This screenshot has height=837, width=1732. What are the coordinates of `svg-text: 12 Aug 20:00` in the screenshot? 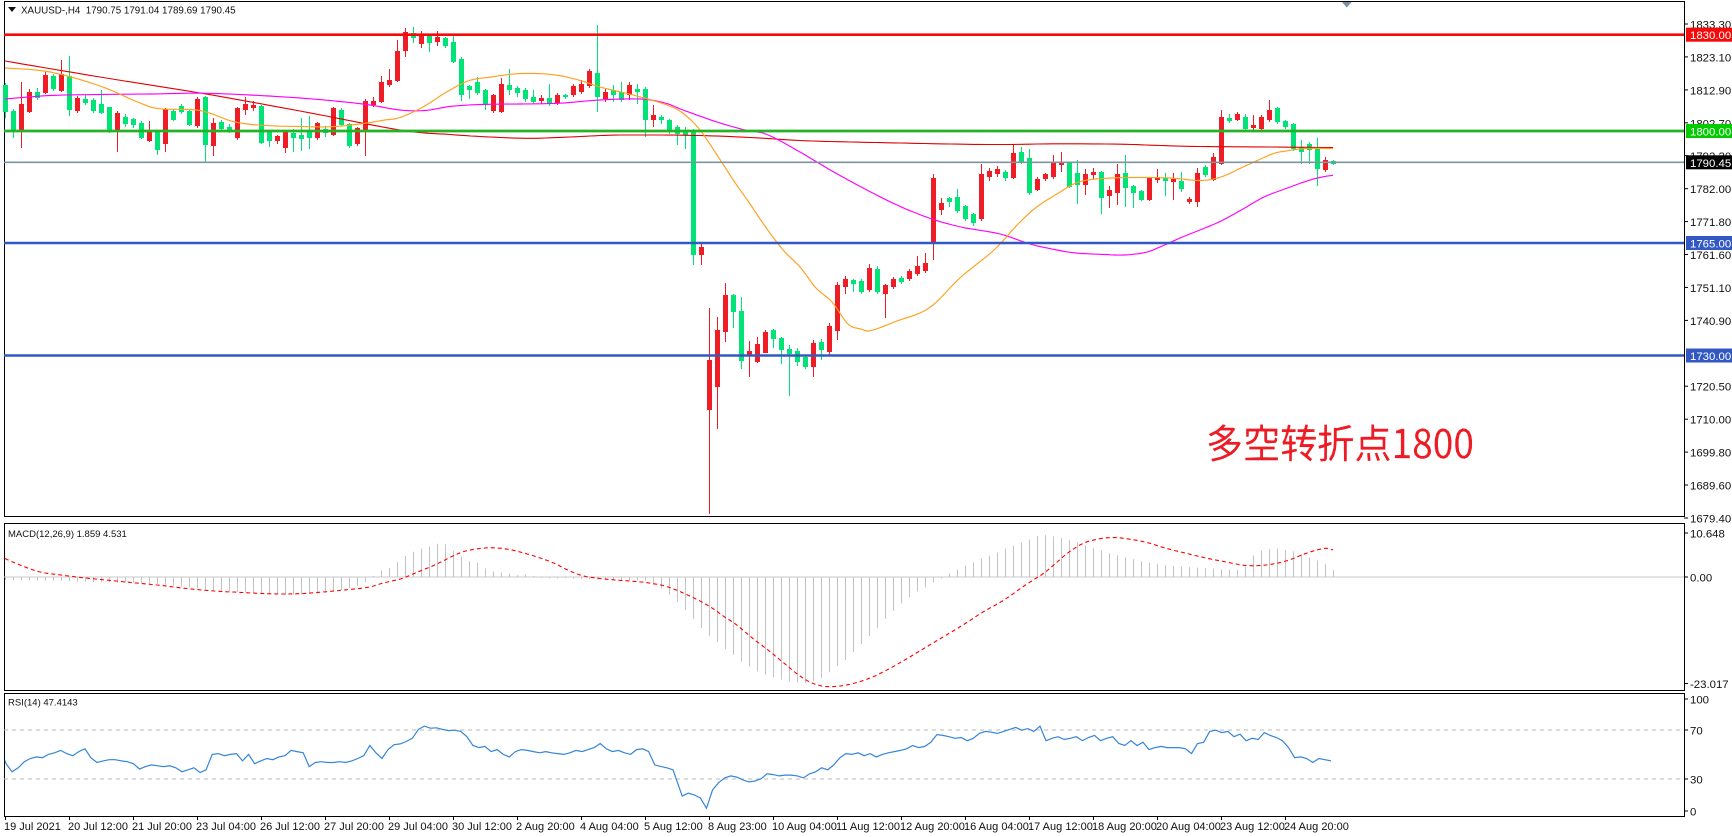 It's located at (932, 827).